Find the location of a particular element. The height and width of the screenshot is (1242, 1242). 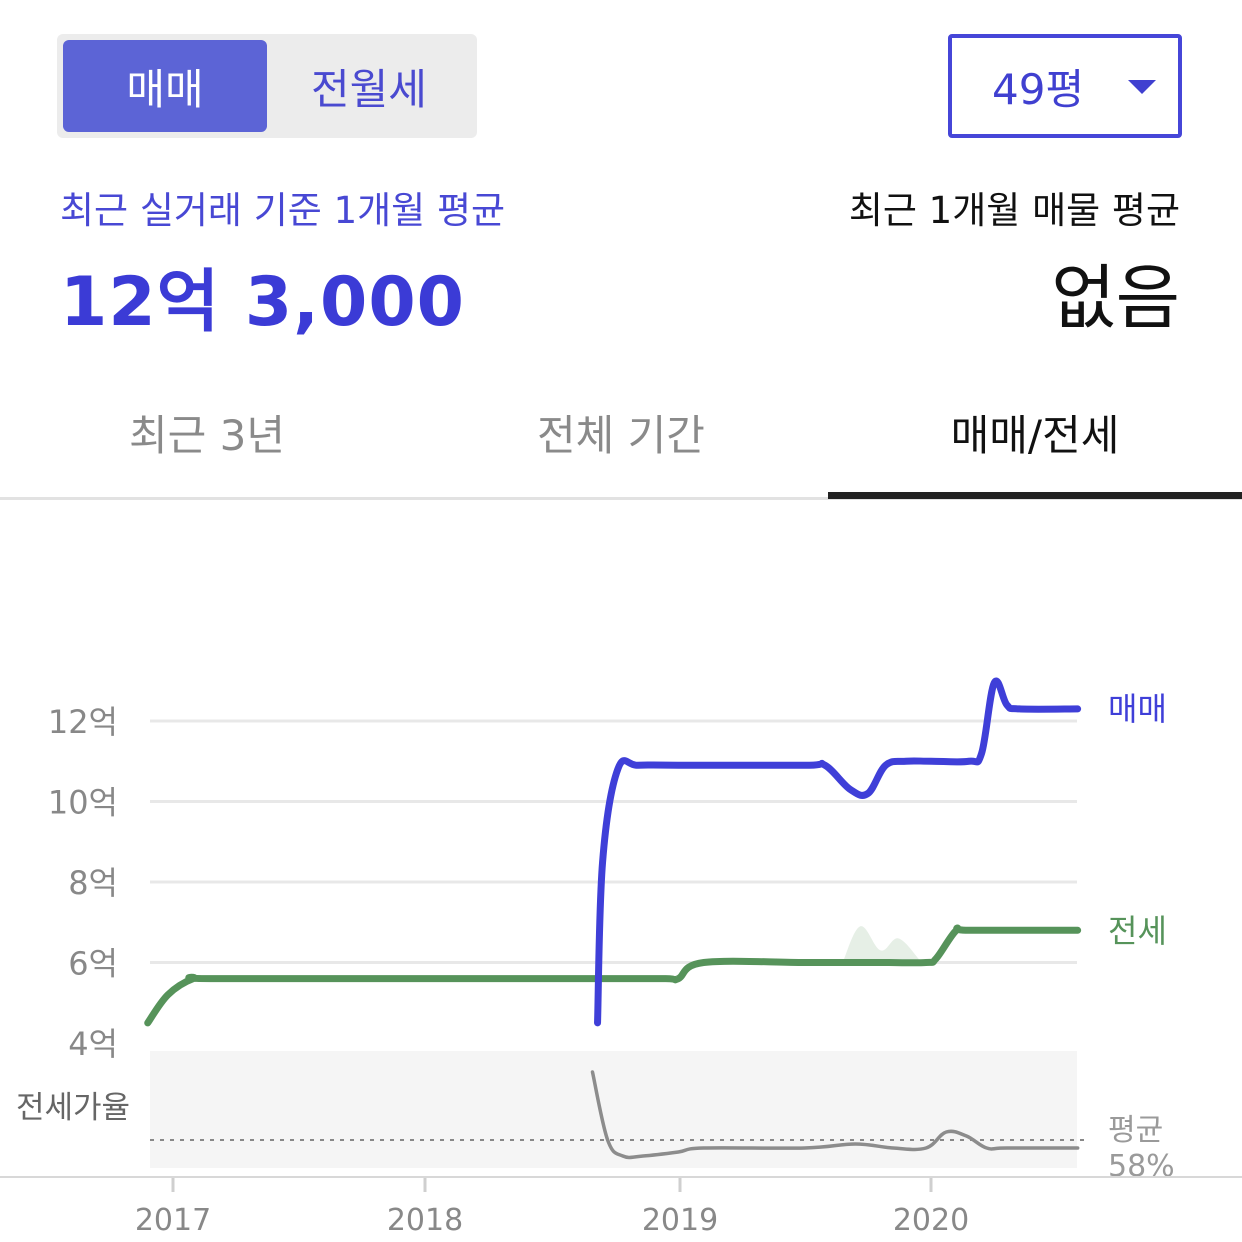

jeonse-listing-shadow is located at coordinates (880, 944).